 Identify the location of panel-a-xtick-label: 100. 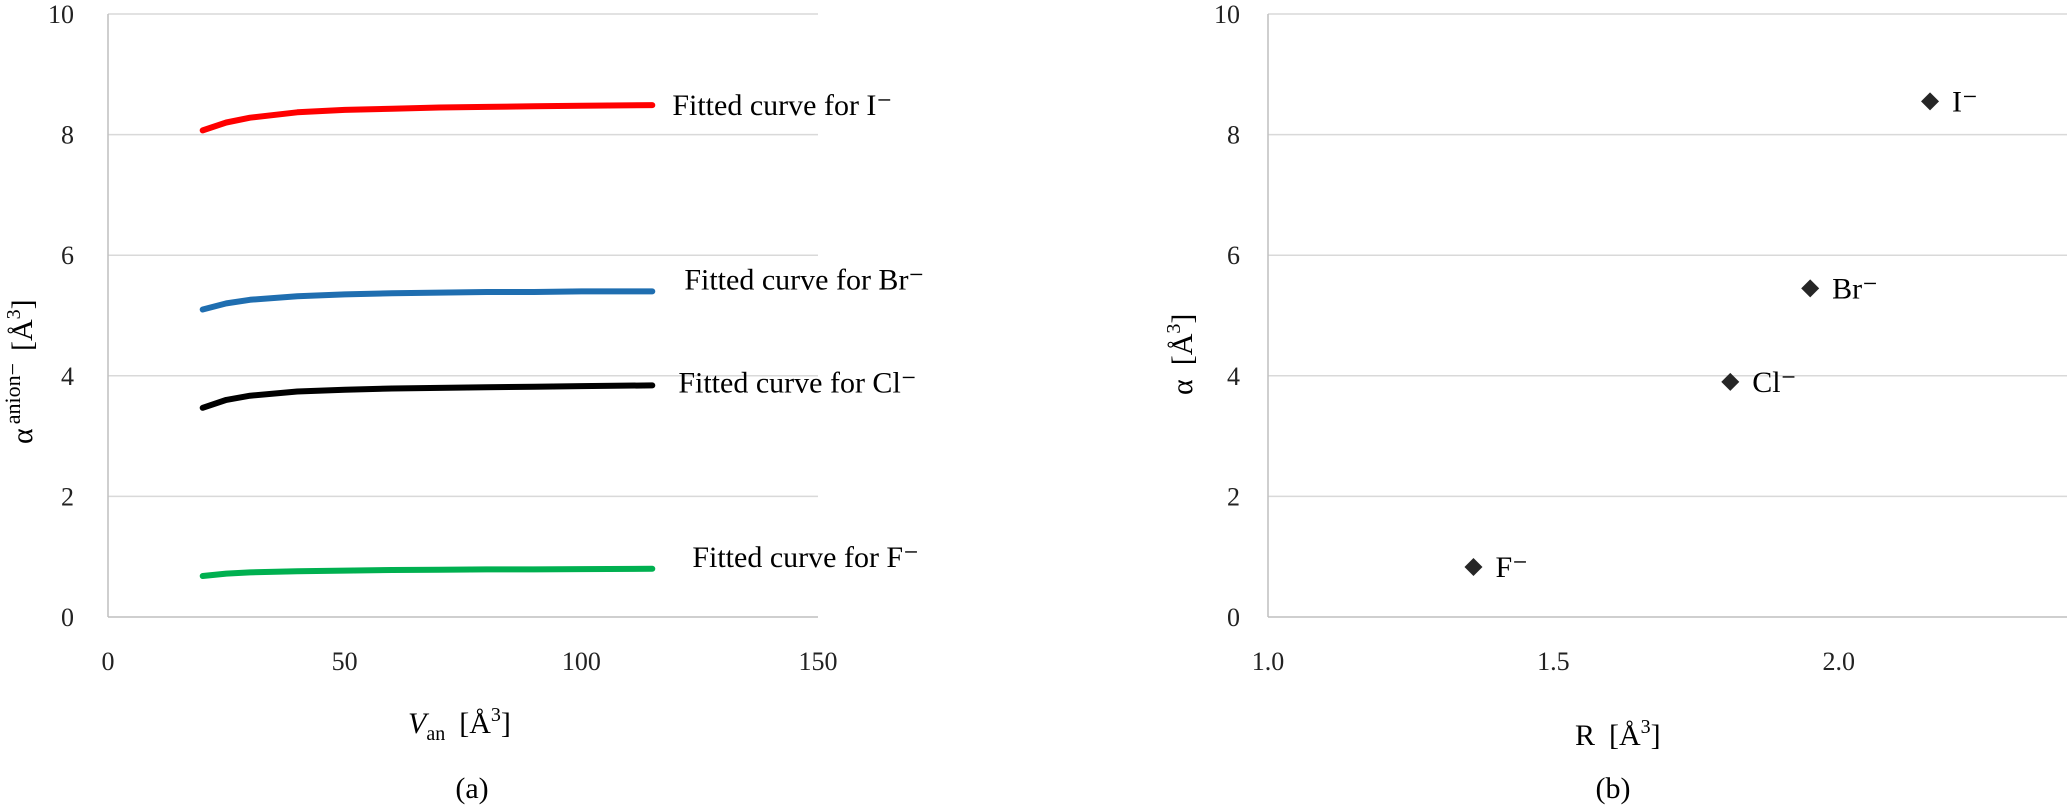
(581, 661).